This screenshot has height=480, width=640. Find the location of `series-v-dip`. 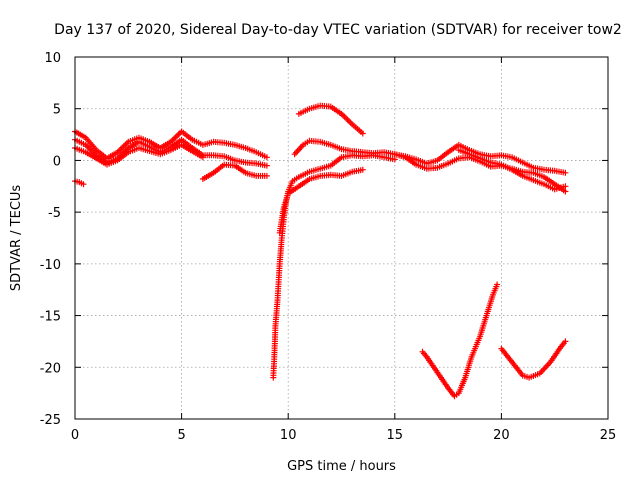

series-v-dip is located at coordinates (460, 340).